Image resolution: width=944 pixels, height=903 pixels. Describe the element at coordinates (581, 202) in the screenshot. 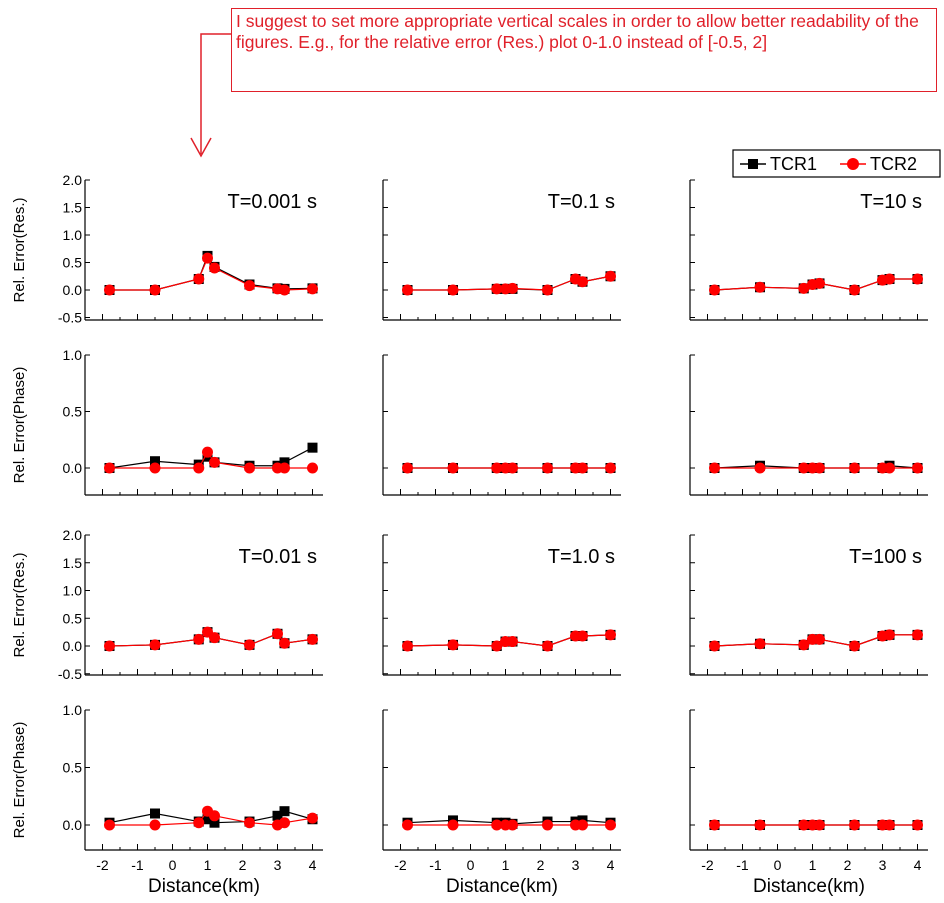

I see `panel-label: T=0.1 s` at that location.